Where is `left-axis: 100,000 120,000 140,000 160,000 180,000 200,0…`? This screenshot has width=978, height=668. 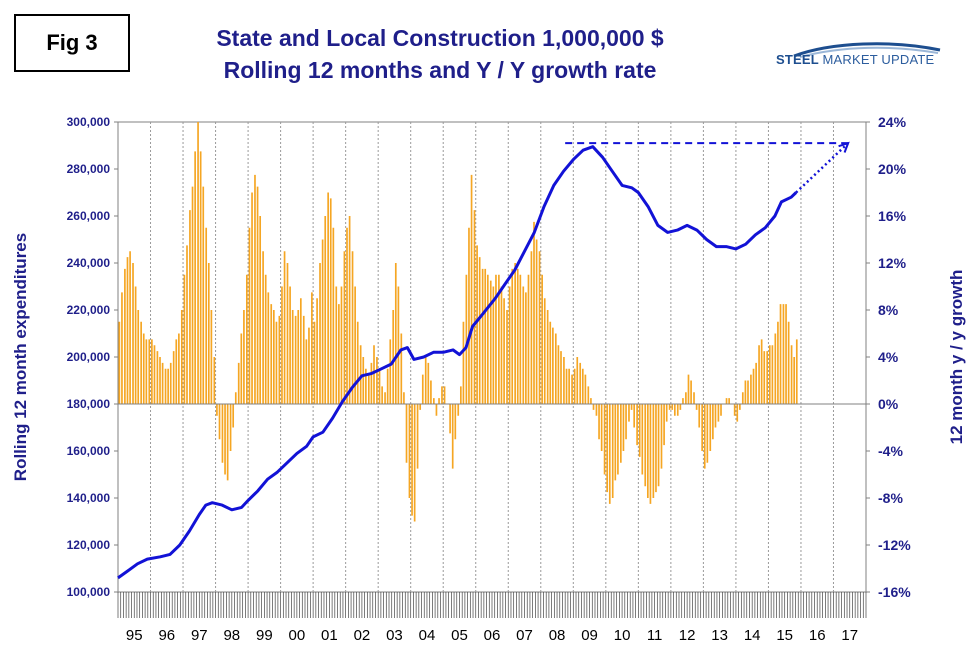 left-axis: 100,000 120,000 140,000 160,000 180,000 200,0… is located at coordinates (92, 357).